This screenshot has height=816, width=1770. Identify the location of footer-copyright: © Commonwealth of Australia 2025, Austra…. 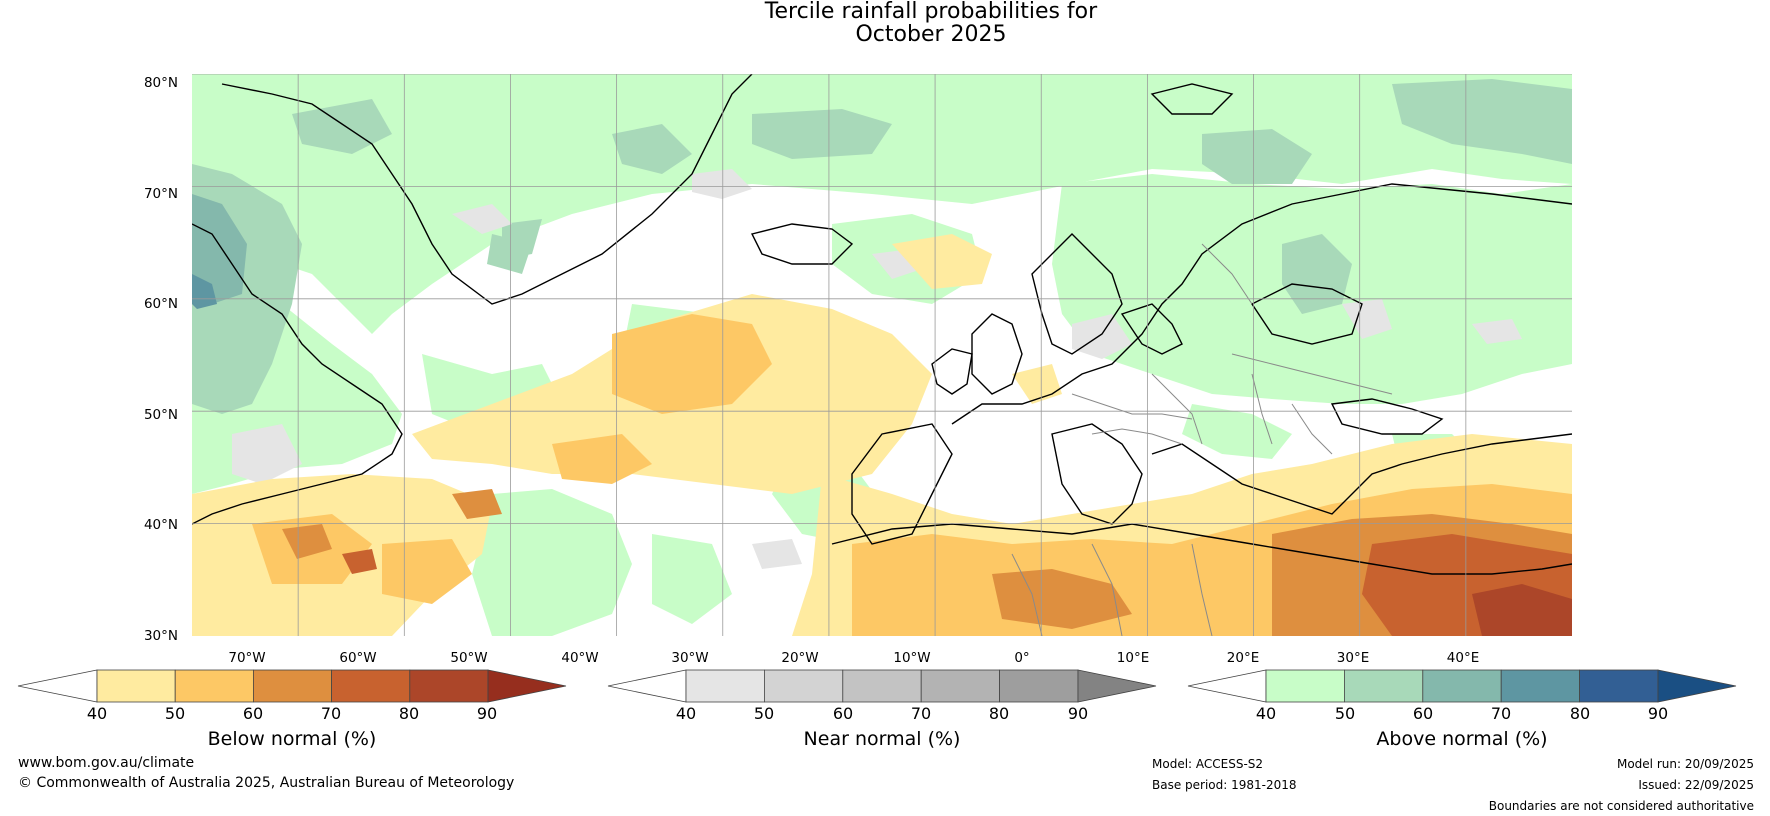
(266, 783).